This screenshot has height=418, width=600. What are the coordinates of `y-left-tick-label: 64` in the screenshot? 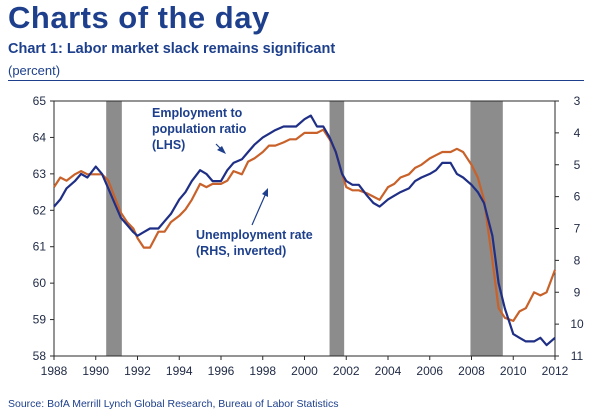 It's located at (40, 137).